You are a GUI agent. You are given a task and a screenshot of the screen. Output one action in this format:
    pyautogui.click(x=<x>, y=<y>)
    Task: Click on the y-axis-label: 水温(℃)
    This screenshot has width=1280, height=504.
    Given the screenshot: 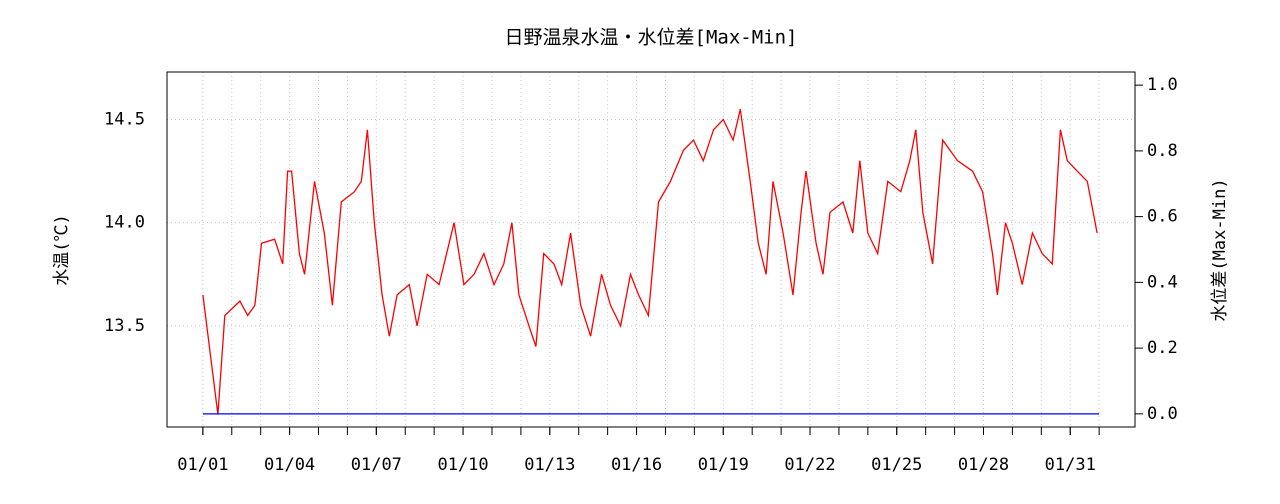 What is the action you would take?
    pyautogui.click(x=62, y=249)
    